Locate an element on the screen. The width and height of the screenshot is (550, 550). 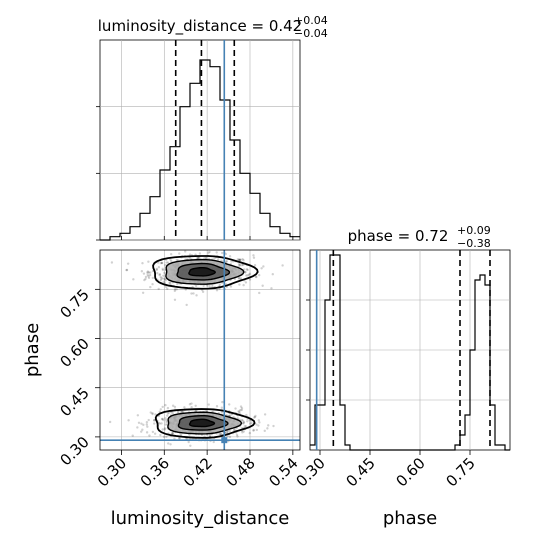
hist-luminosity-distance-title: luminosity_distance = 0.42 is located at coordinates (200, 26).